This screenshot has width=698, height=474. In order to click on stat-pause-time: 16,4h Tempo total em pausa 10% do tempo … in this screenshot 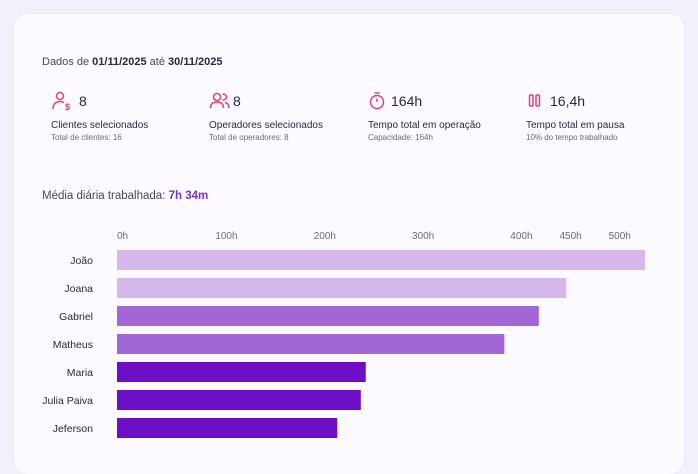, I will do `click(591, 117)`.